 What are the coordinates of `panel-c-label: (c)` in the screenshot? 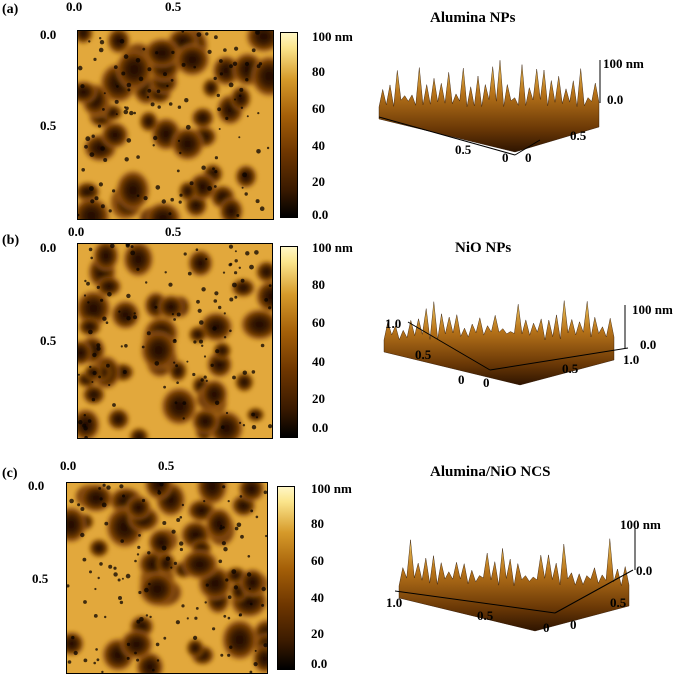 It's located at (10, 473).